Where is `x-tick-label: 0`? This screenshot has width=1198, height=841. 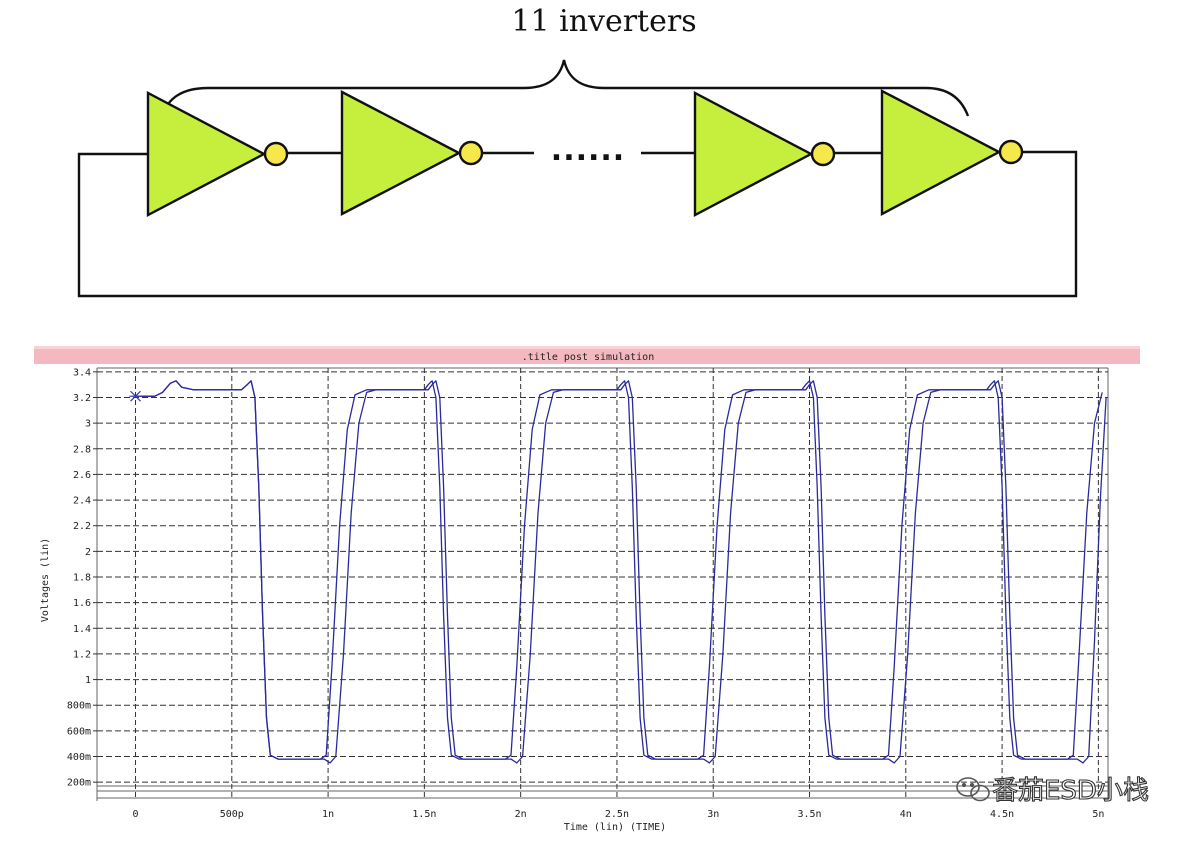 x-tick-label: 0 is located at coordinates (135, 814).